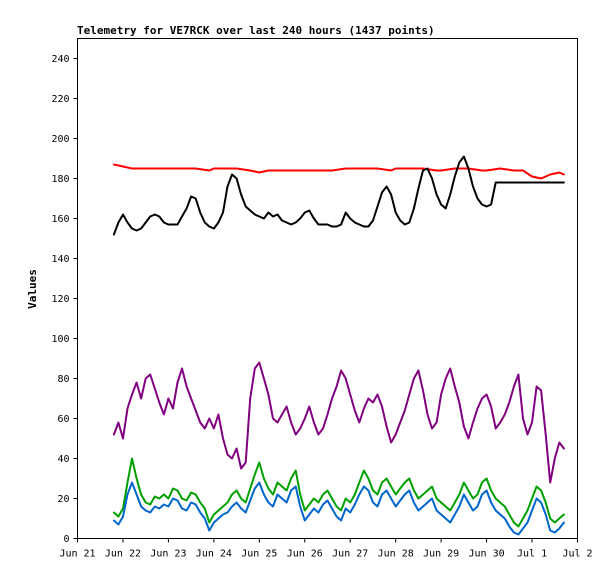 The width and height of the screenshot is (615, 579). I want to click on x-tick-label: Jun 24, so click(214, 554).